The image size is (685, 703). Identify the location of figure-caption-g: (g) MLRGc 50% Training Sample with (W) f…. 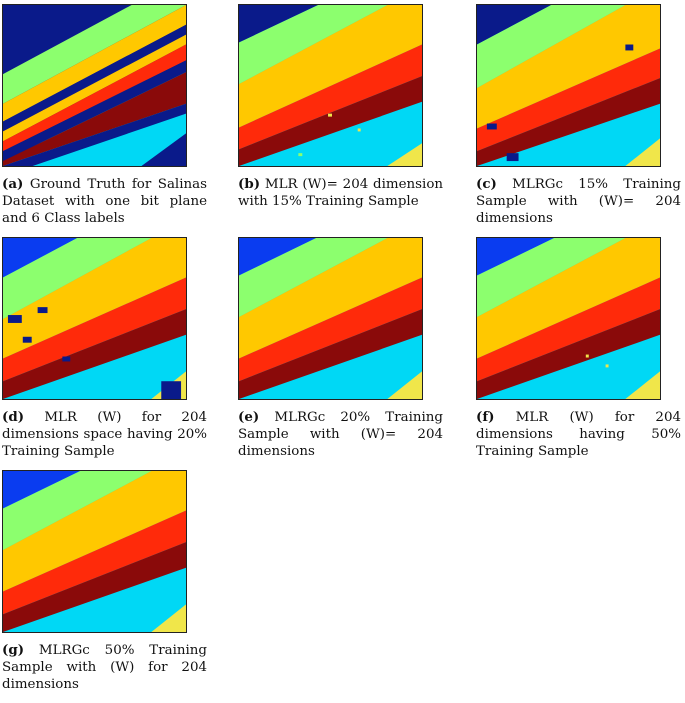
(104, 667).